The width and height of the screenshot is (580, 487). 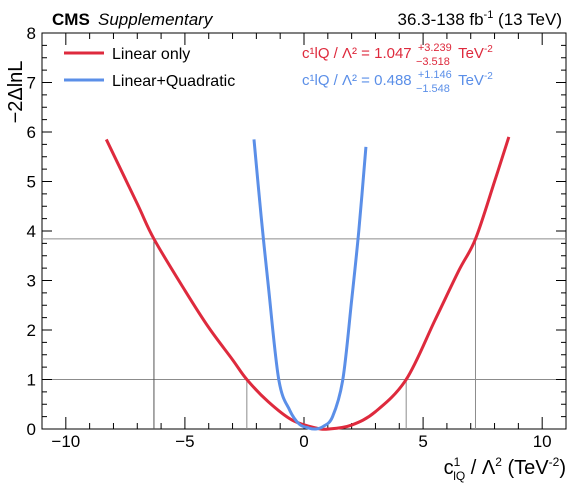 What do you see at coordinates (471, 80) in the screenshot?
I see `bestfit-quadratic-unit: TeV` at bounding box center [471, 80].